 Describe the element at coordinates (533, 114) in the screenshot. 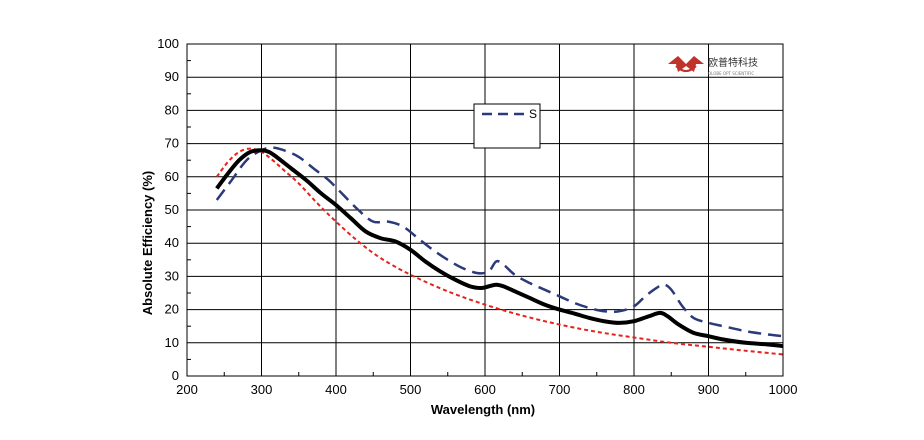

I see `legend-label-s: S` at that location.